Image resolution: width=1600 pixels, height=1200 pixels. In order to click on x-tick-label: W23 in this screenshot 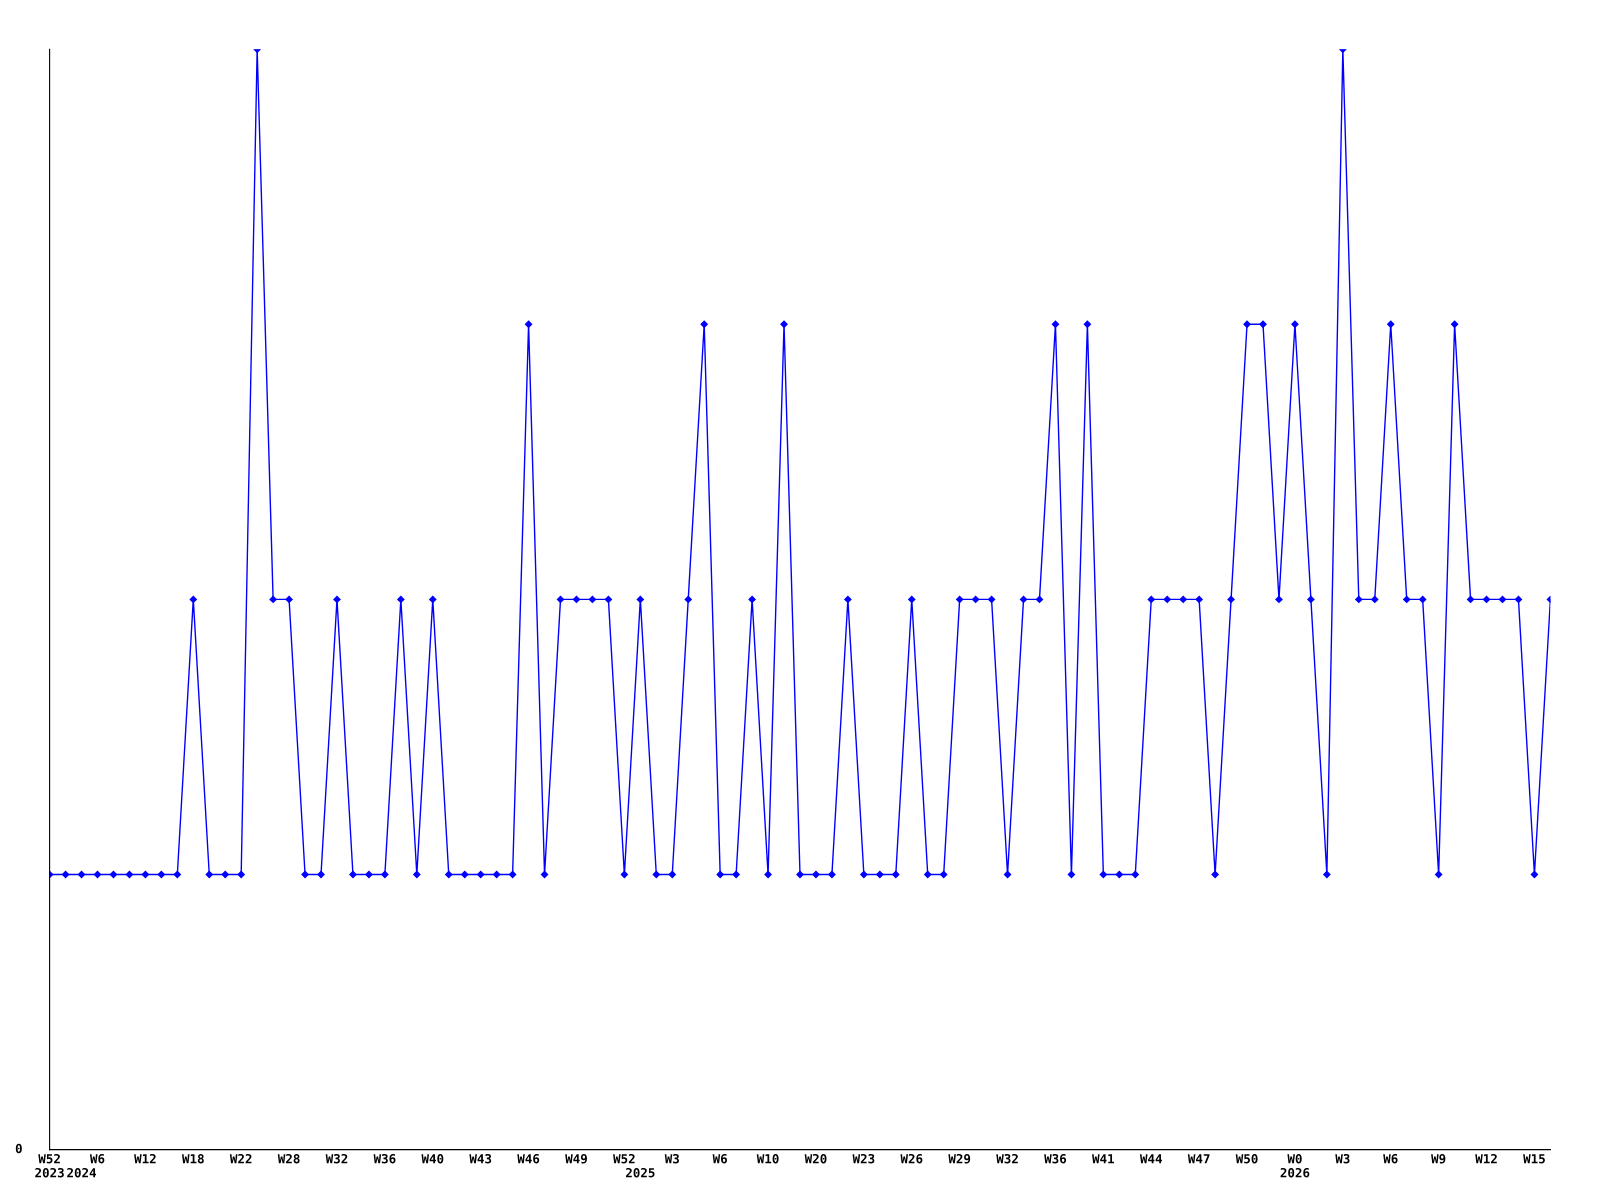, I will do `click(863, 1158)`.